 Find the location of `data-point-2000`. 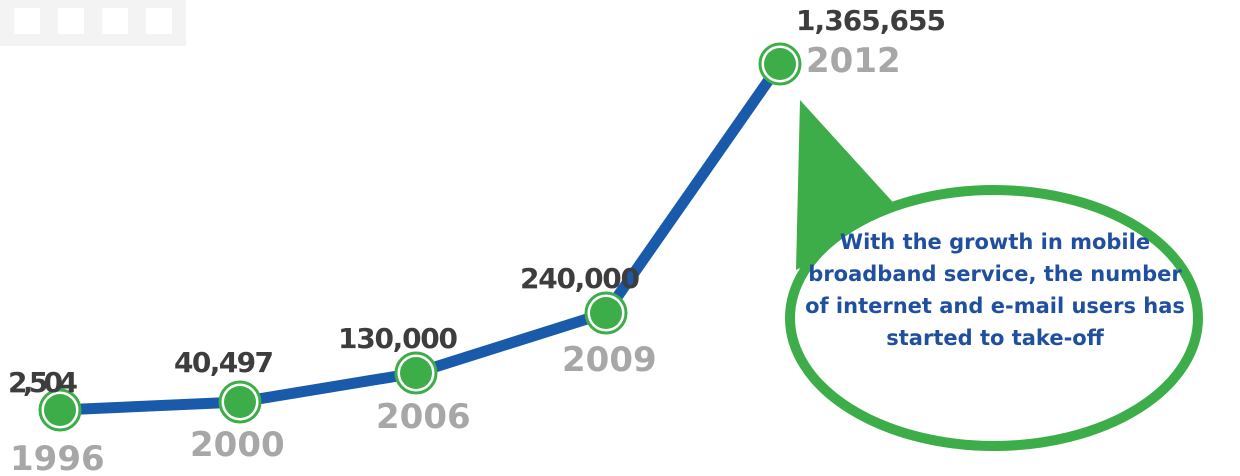

data-point-2000 is located at coordinates (240, 402).